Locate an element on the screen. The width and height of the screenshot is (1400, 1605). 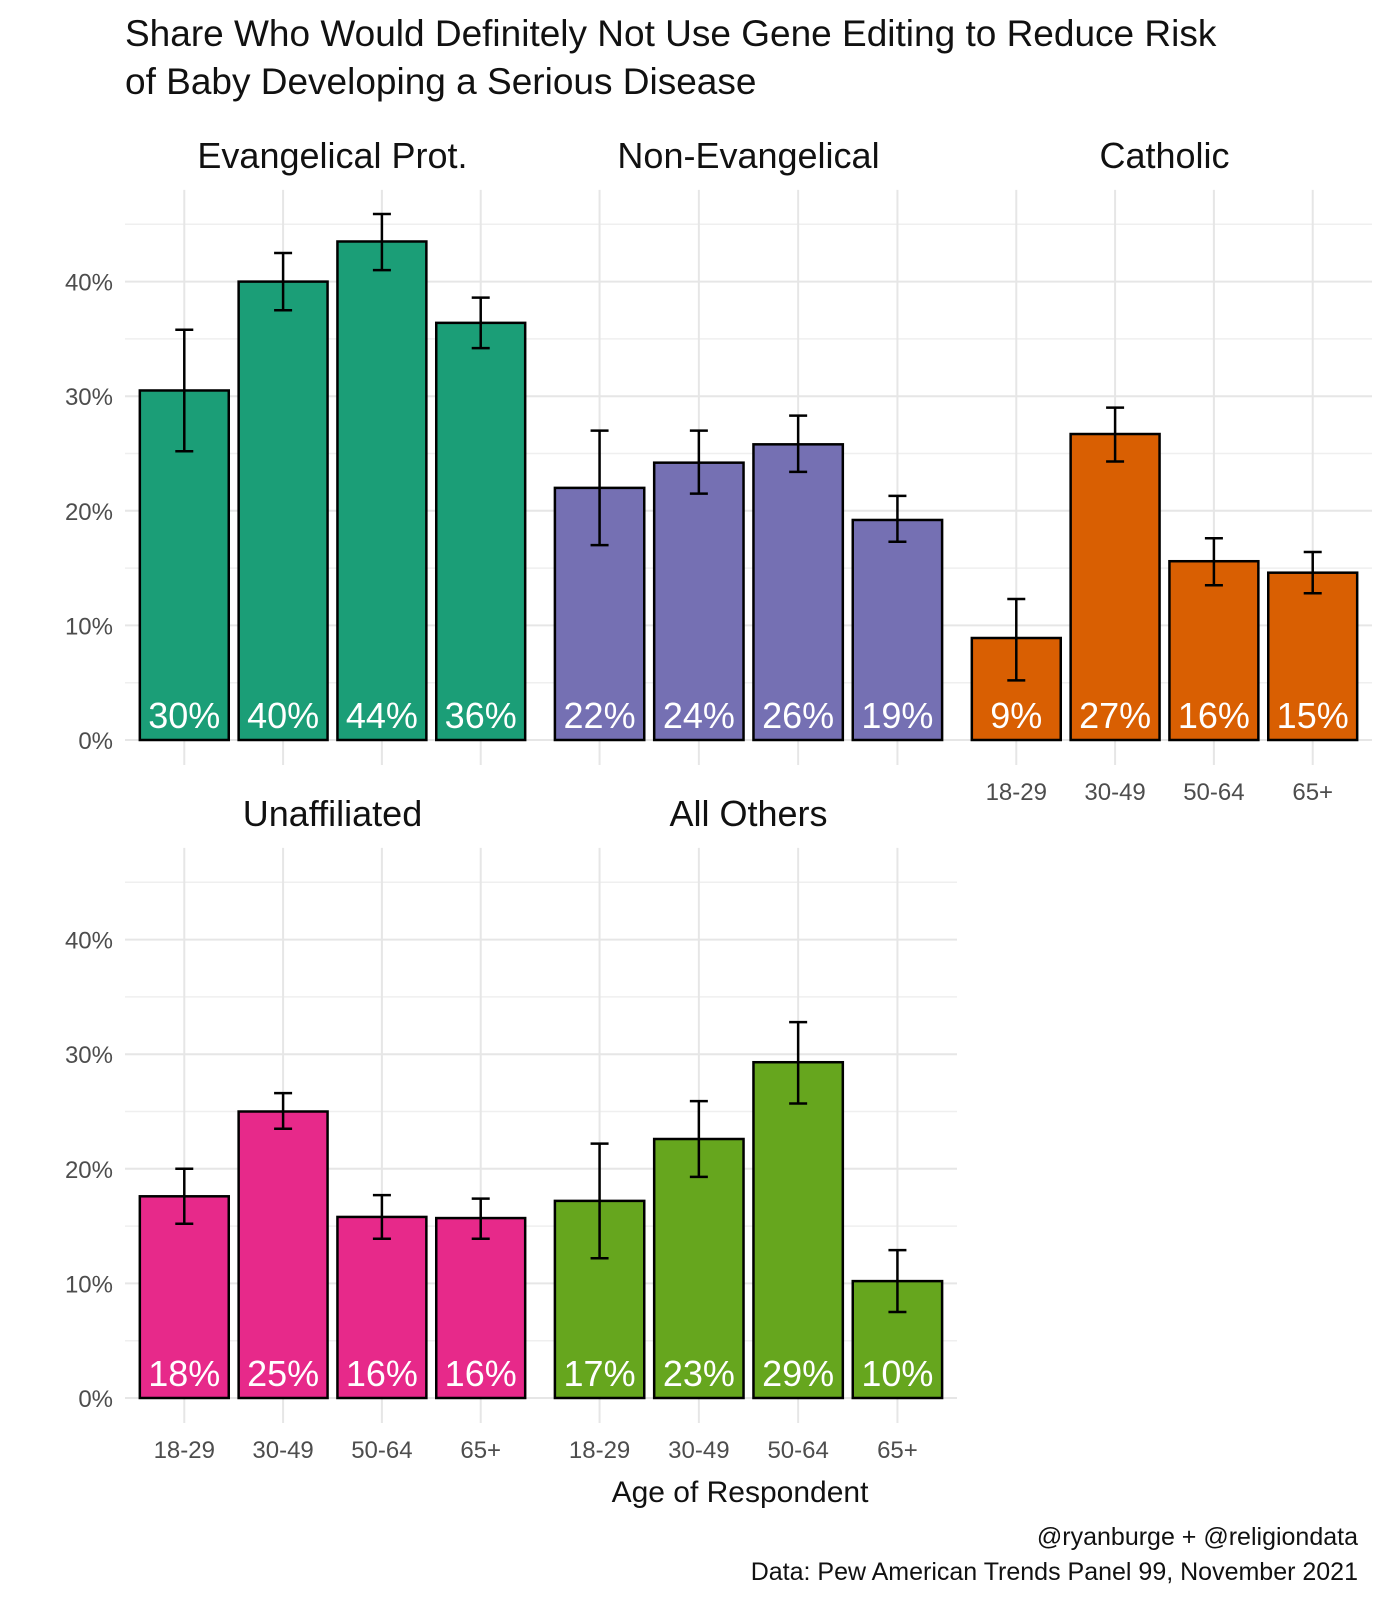
data-label: 27% is located at coordinates (1115, 715).